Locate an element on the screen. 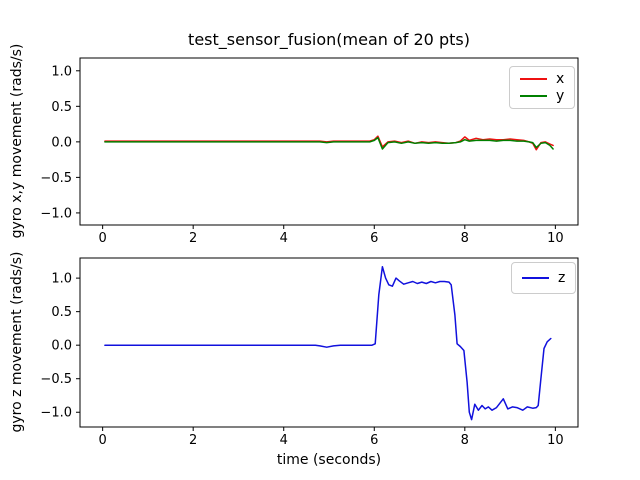  legend-label-y: y is located at coordinates (560, 95).